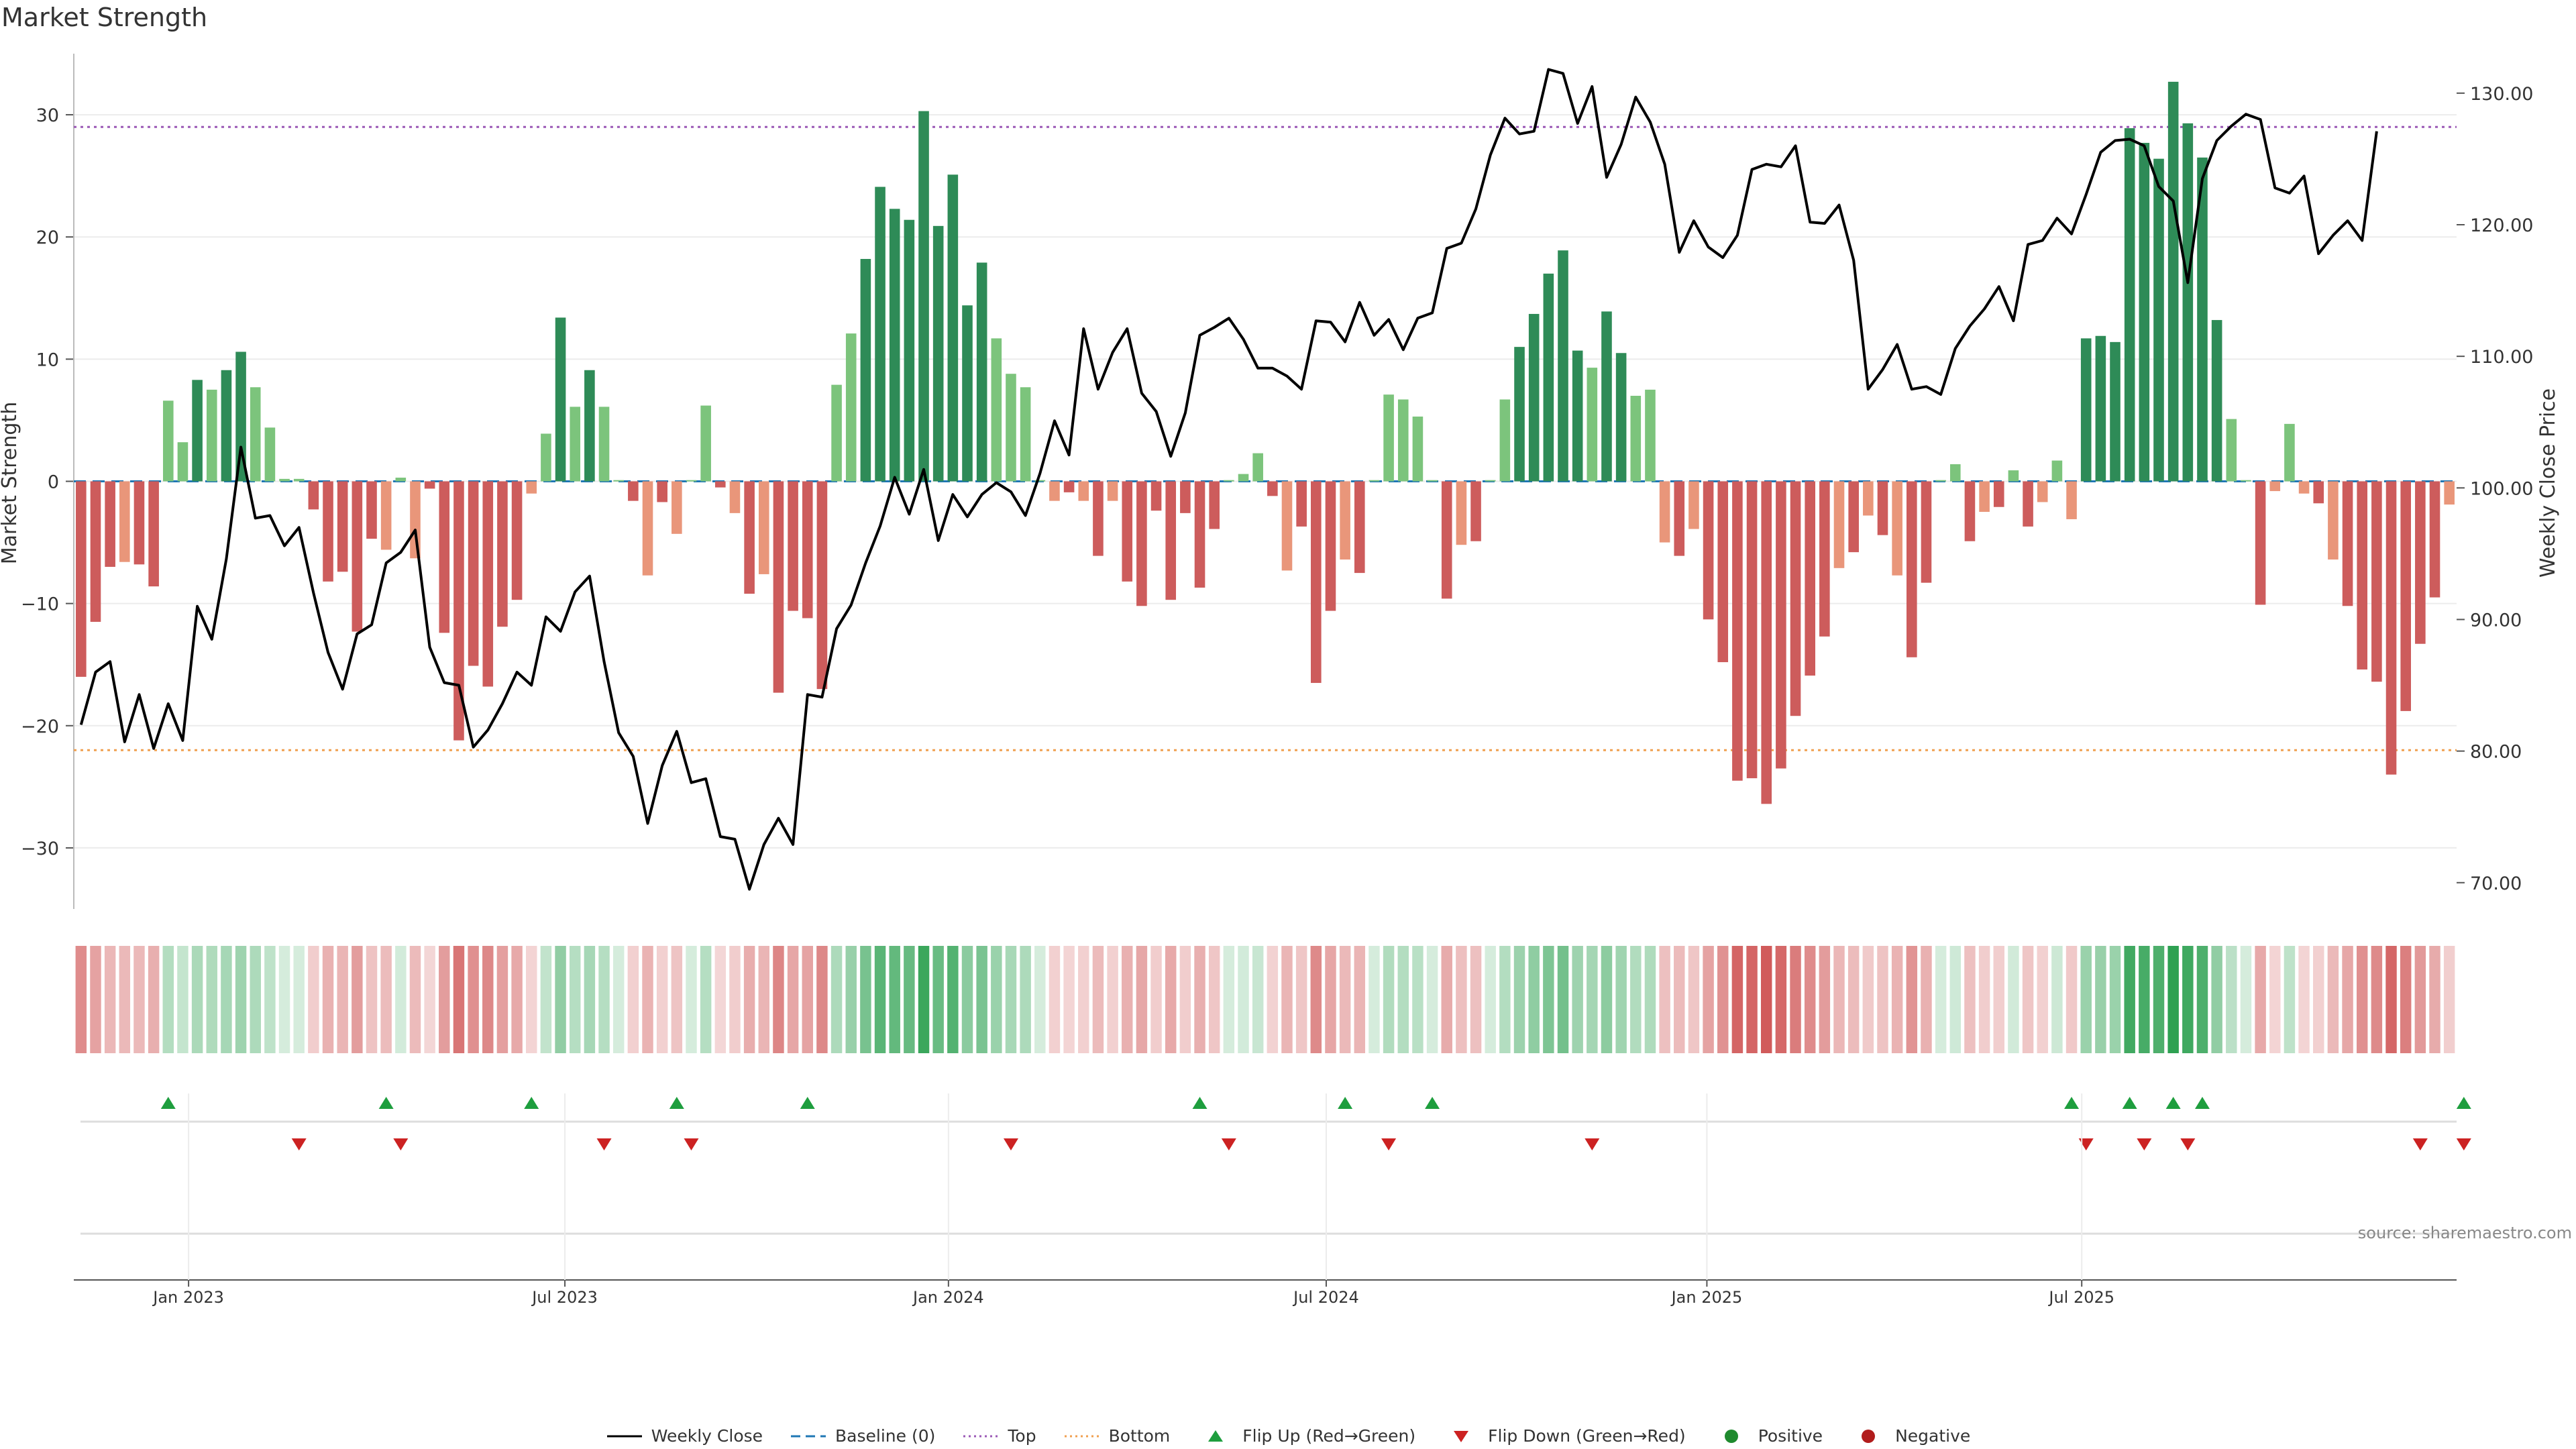 The image size is (2576, 1449). What do you see at coordinates (1869, 1436) in the screenshot?
I see `circle-icon` at bounding box center [1869, 1436].